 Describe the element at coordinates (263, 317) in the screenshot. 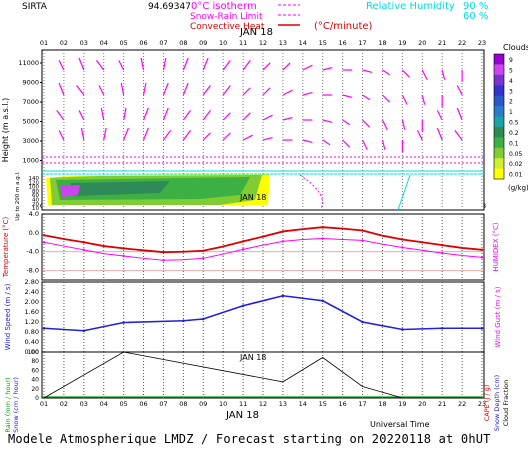

I see `panel3-frame` at that location.